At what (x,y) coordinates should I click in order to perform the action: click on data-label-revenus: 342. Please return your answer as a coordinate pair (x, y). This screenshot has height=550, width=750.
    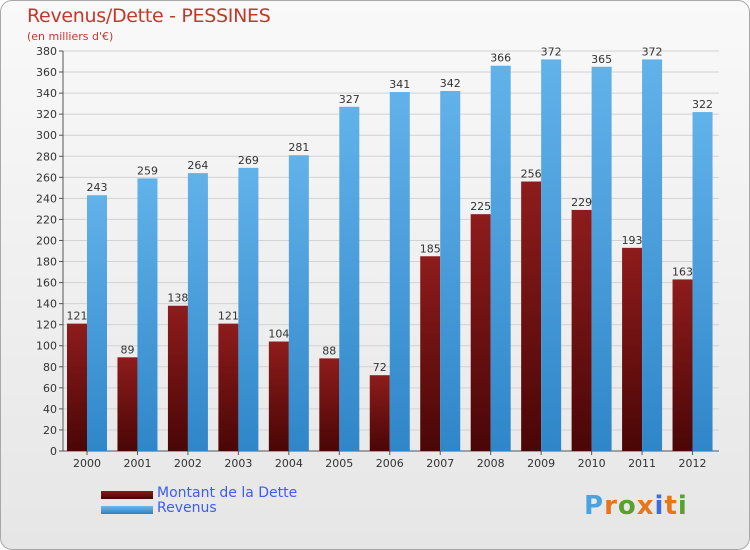
    Looking at the image, I should click on (450, 83).